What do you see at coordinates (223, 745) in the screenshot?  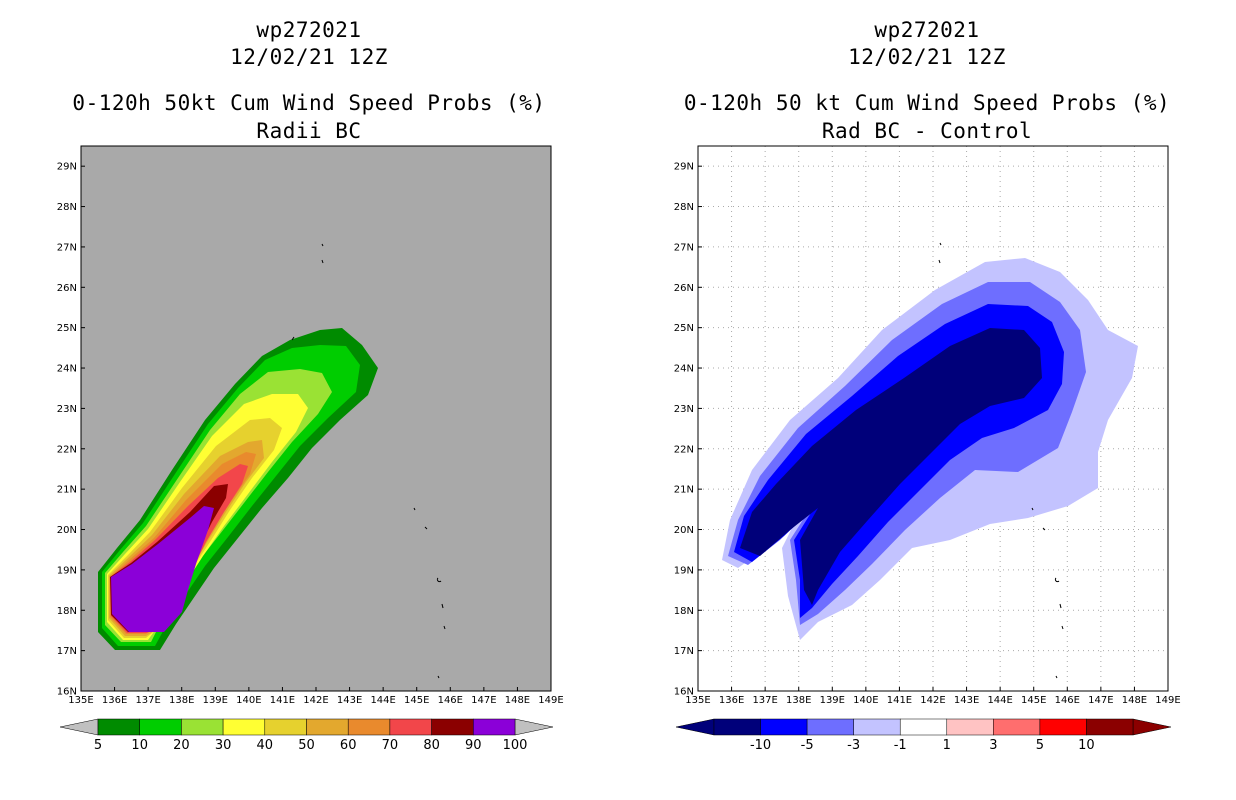 I see `colorbar-label: 30` at bounding box center [223, 745].